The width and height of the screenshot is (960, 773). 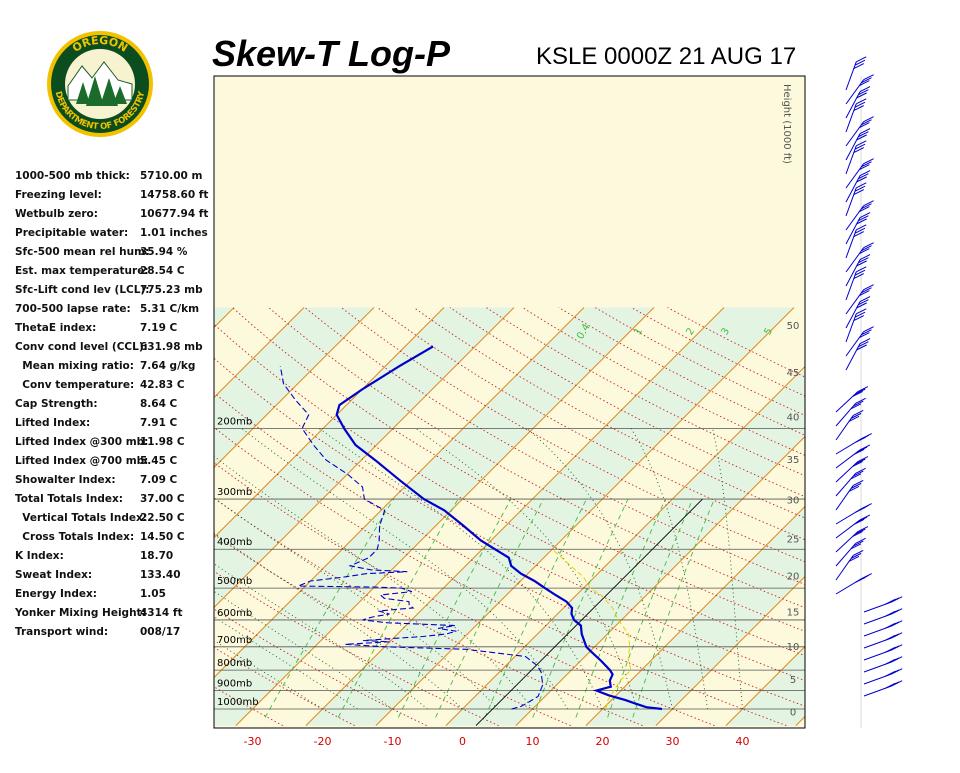 What do you see at coordinates (162, 442) in the screenshot?
I see `index-value: 11.98 C` at bounding box center [162, 442].